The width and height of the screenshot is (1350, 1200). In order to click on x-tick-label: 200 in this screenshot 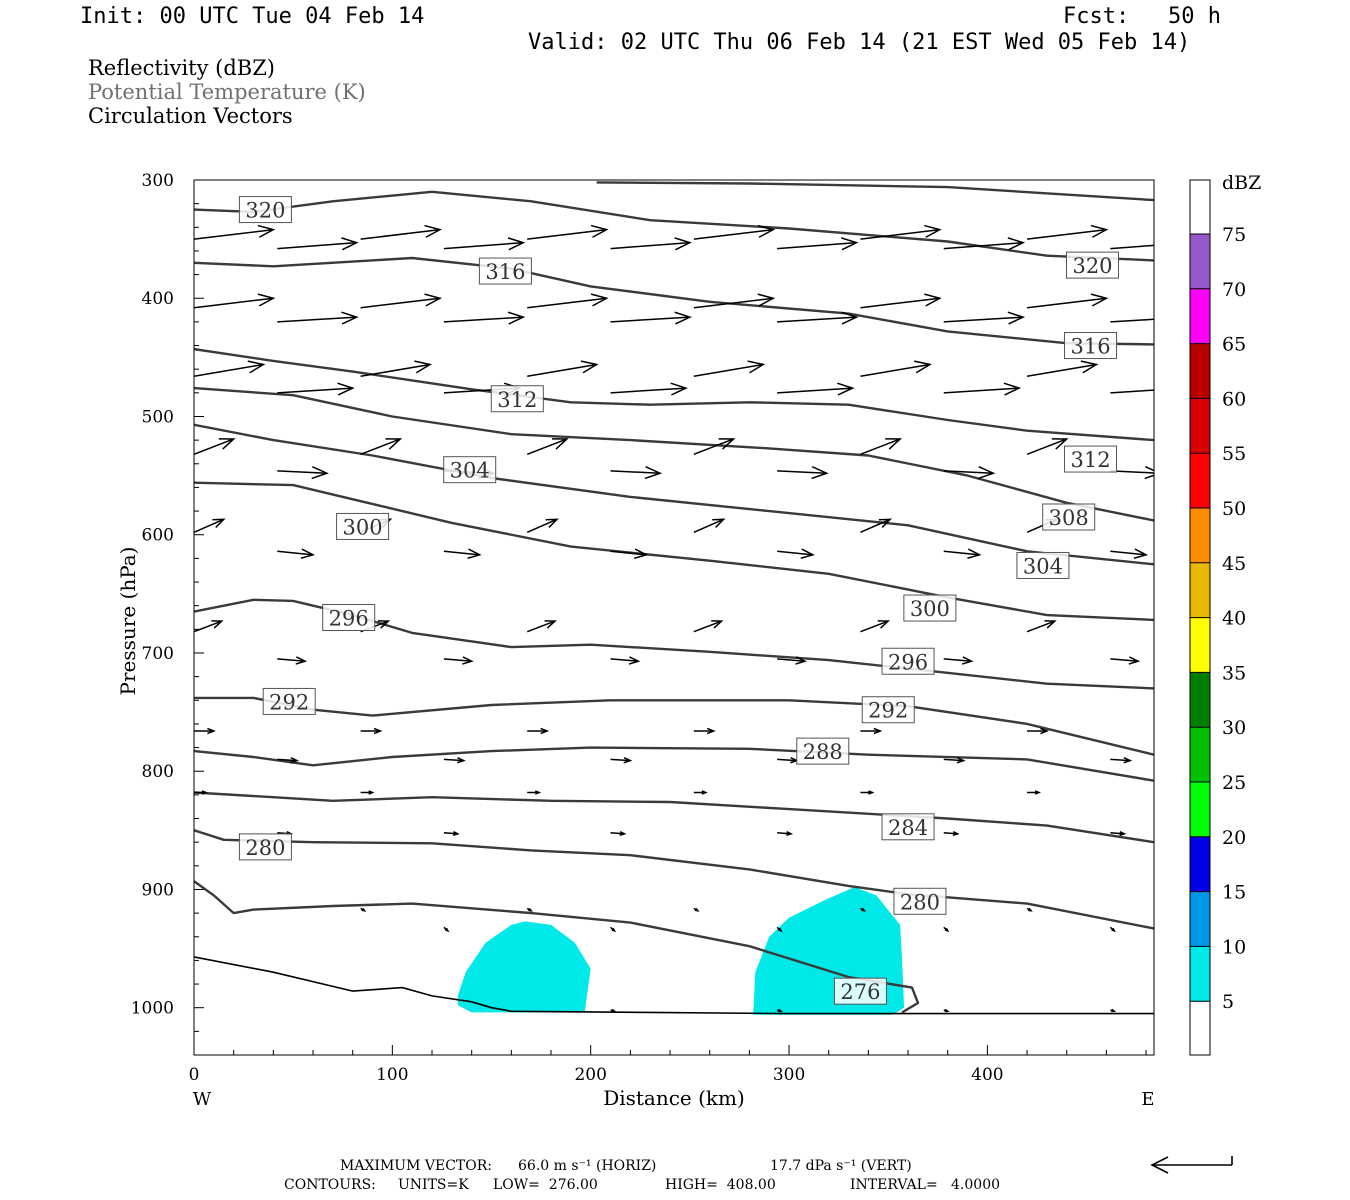, I will do `click(590, 1075)`.